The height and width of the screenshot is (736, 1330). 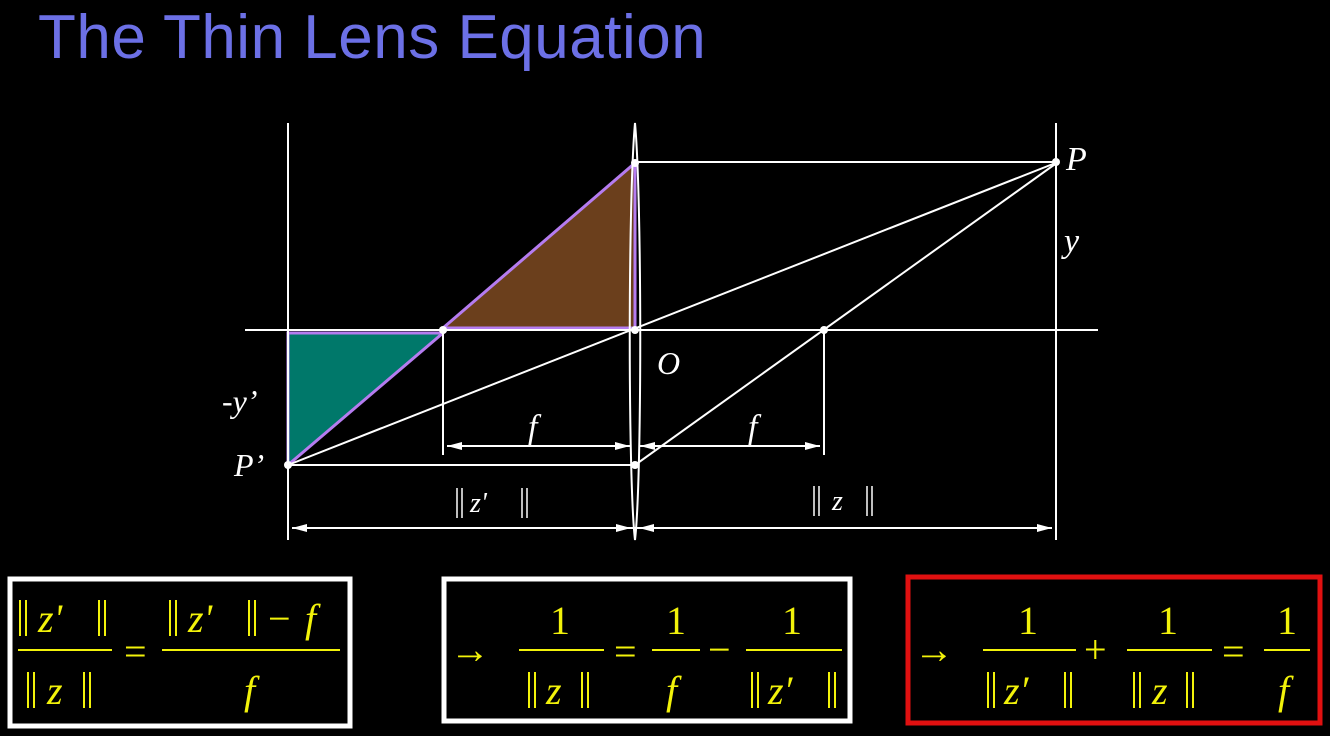 What do you see at coordinates (1070, 241) in the screenshot?
I see `label-y: y` at bounding box center [1070, 241].